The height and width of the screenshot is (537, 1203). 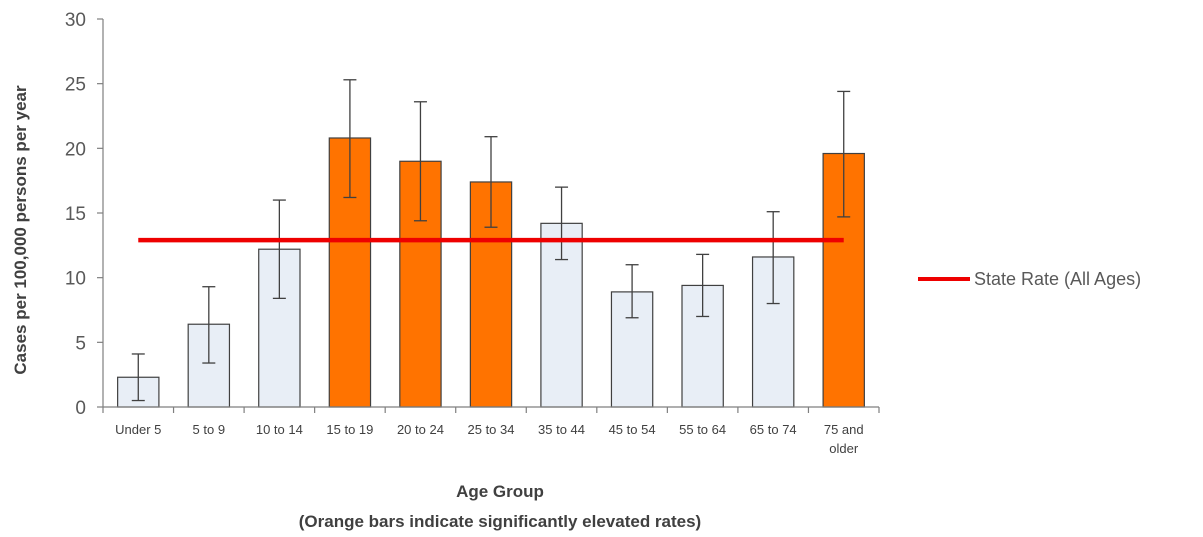 I want to click on y-tick-label: 25, so click(x=75, y=85).